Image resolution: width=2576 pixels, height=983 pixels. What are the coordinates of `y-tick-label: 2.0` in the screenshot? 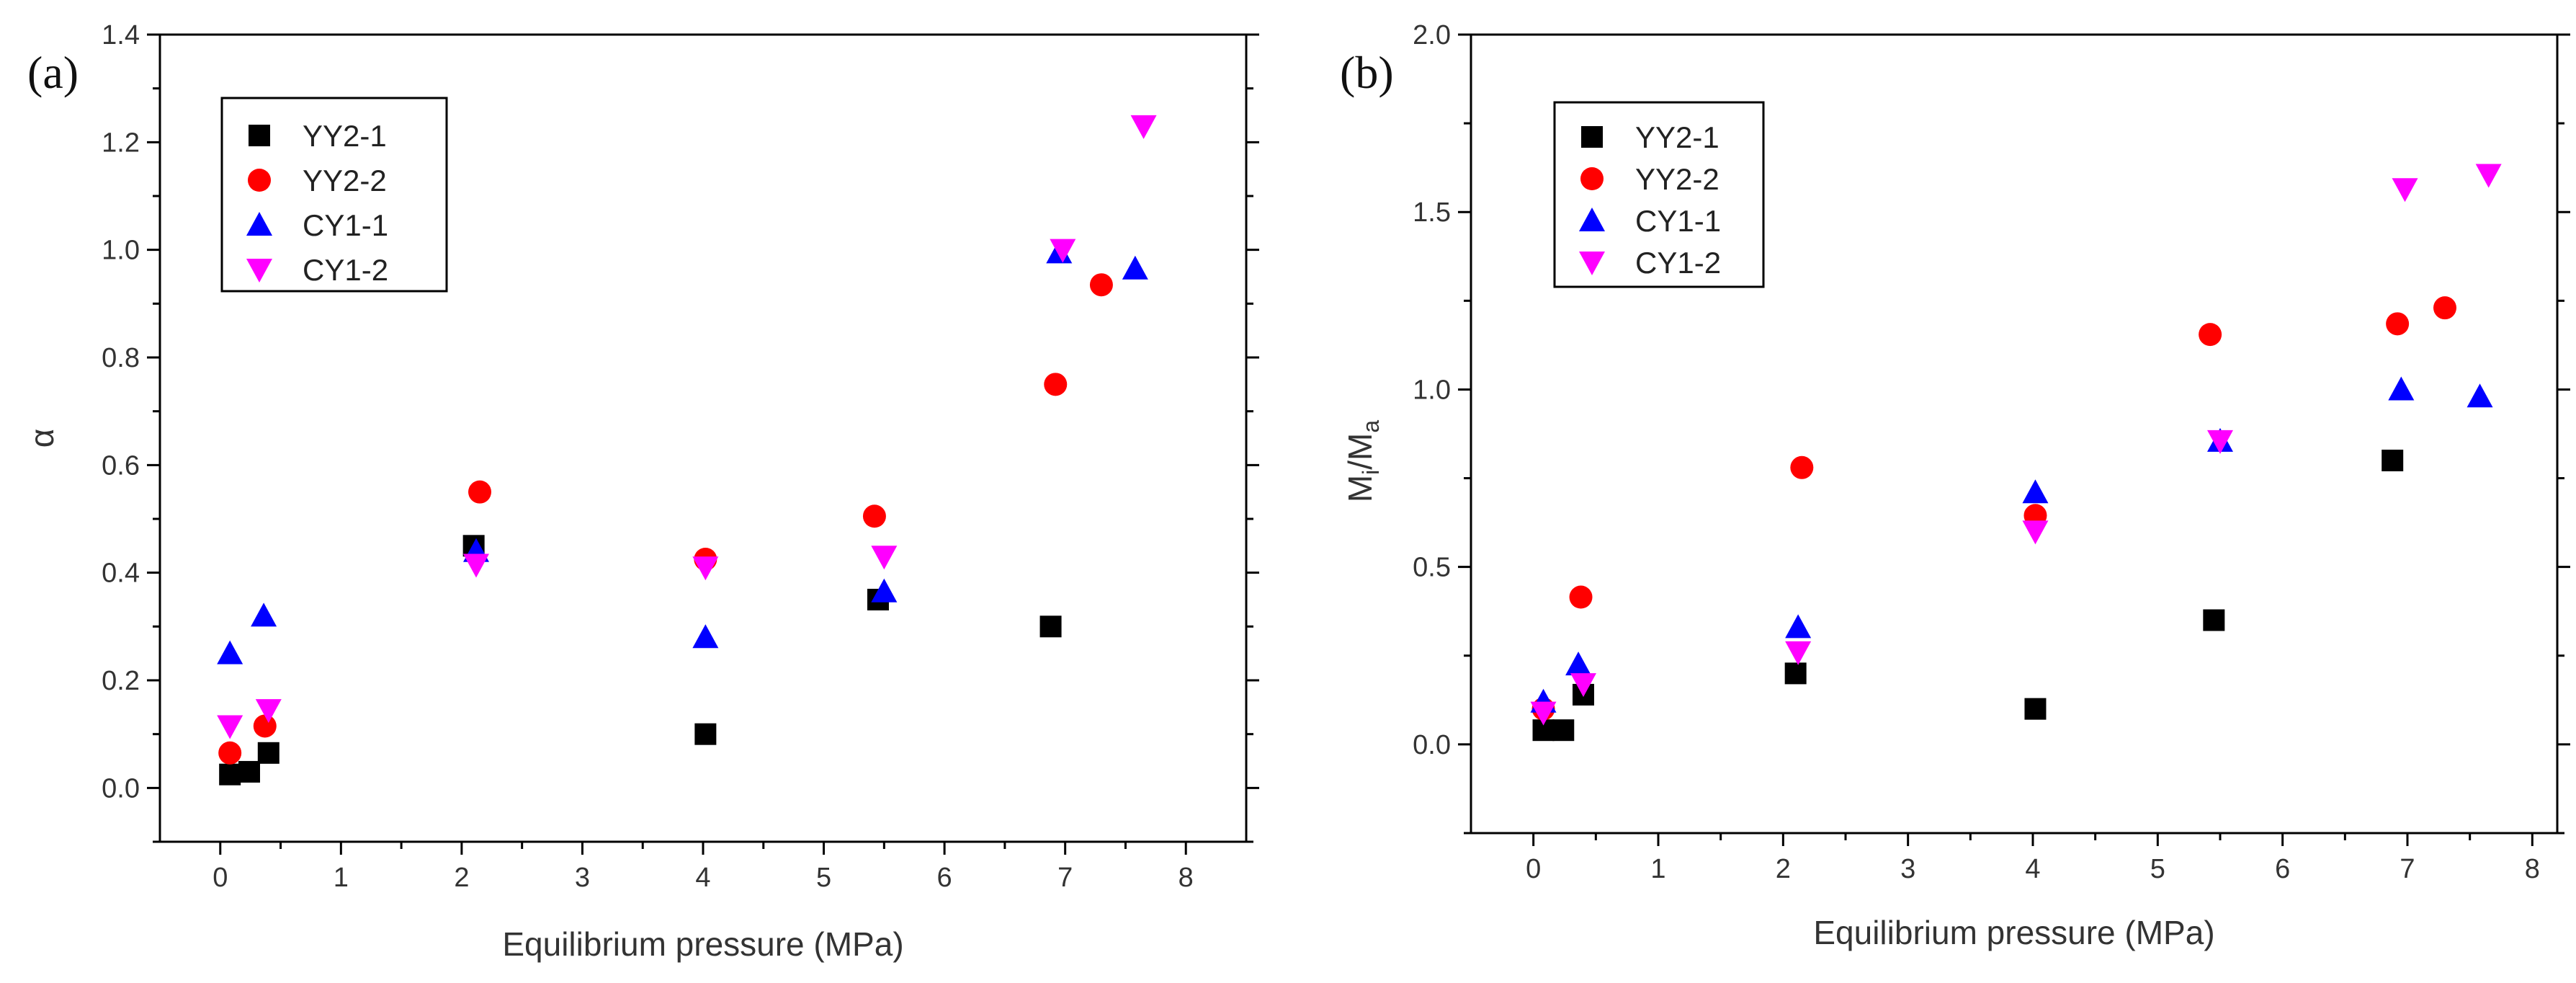 It's located at (1432, 35).